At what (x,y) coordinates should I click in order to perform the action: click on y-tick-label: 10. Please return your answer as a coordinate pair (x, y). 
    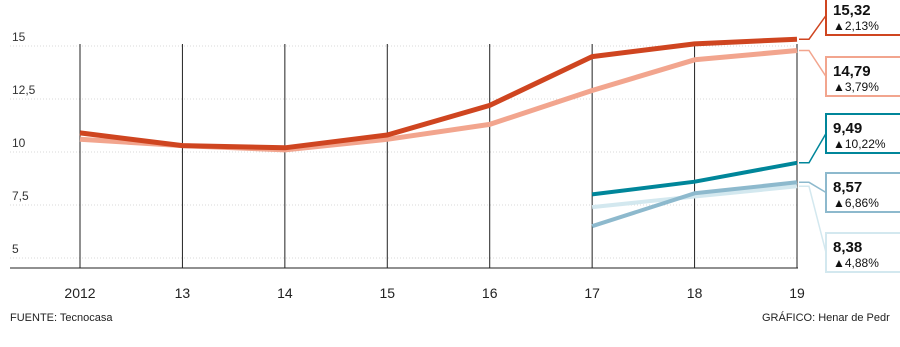
    Looking at the image, I should click on (19, 143).